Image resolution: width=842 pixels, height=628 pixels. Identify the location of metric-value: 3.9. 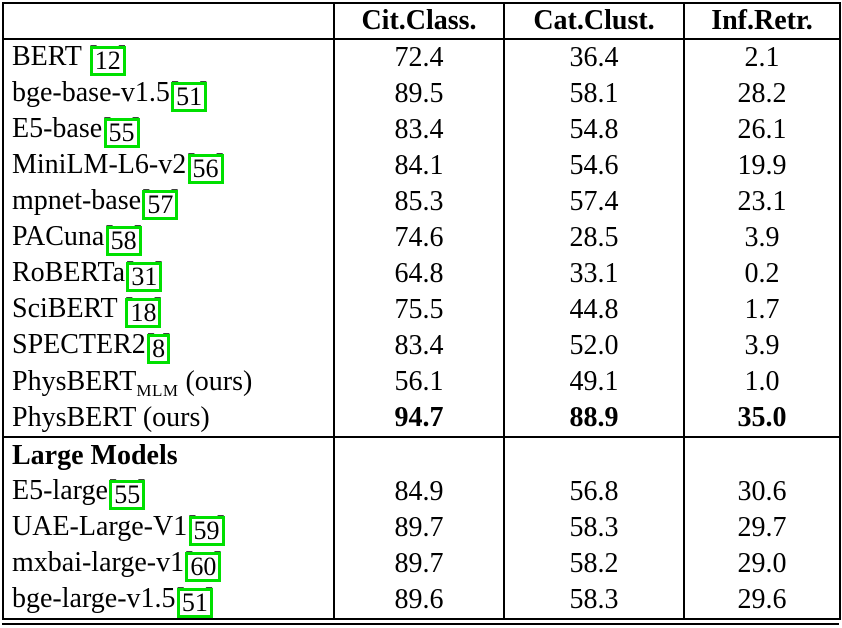
(762, 346).